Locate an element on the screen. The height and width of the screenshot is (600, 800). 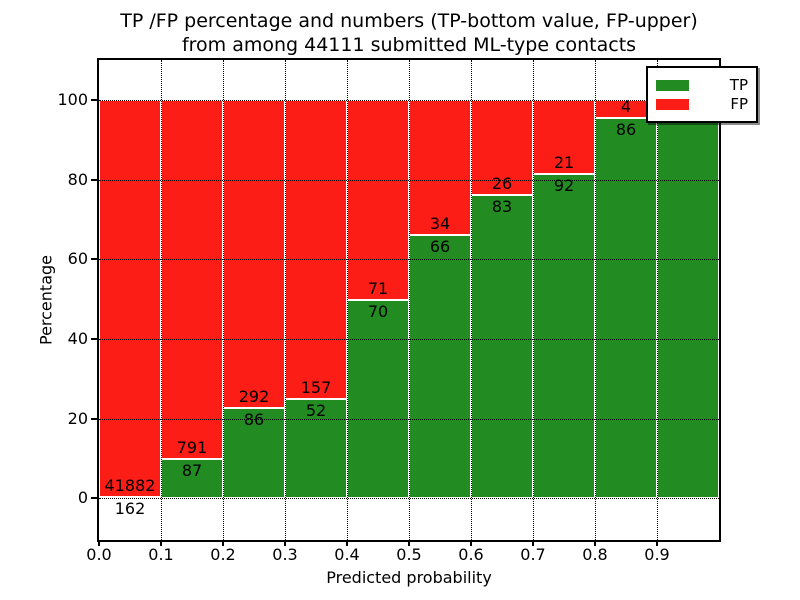
fp-count-label: 34 is located at coordinates (440, 224).